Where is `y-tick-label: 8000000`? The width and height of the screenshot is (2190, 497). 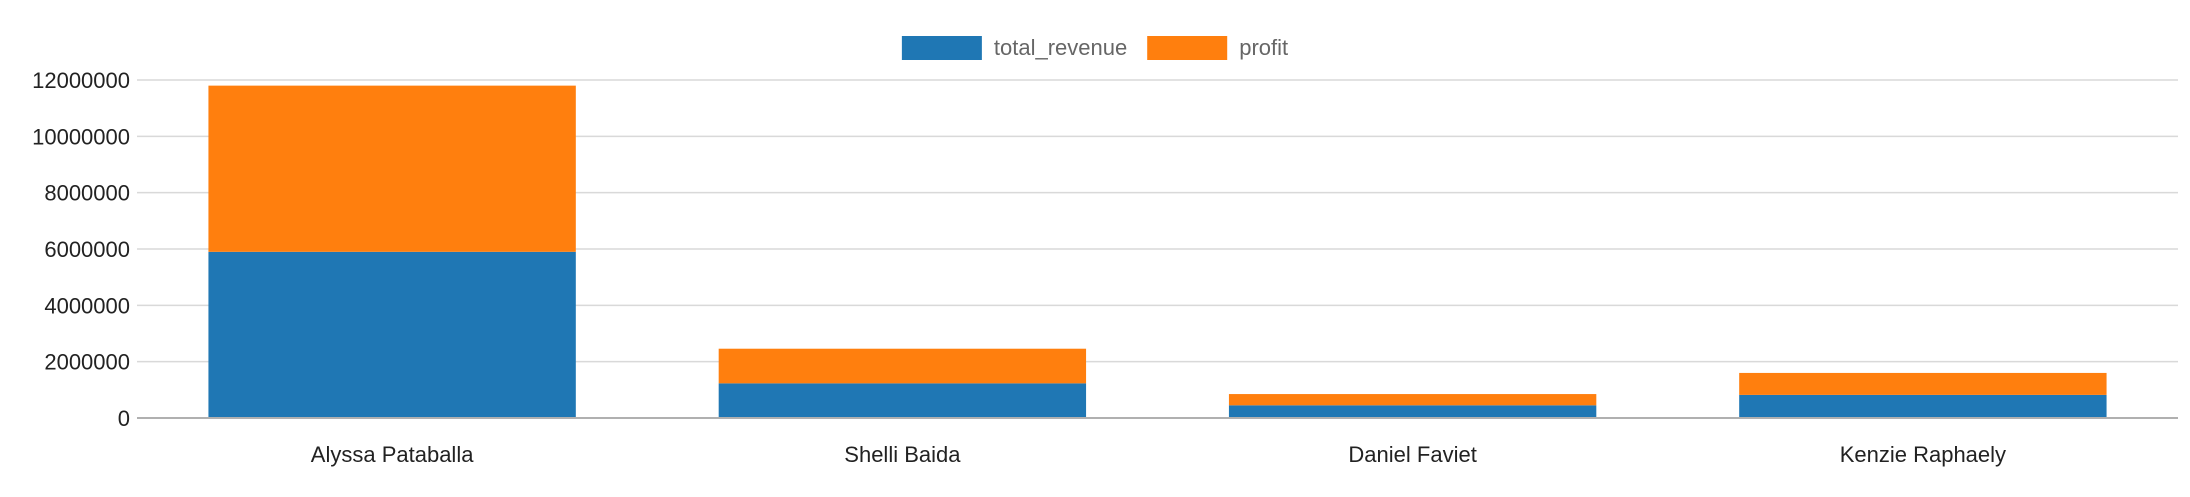 y-tick-label: 8000000 is located at coordinates (87, 193).